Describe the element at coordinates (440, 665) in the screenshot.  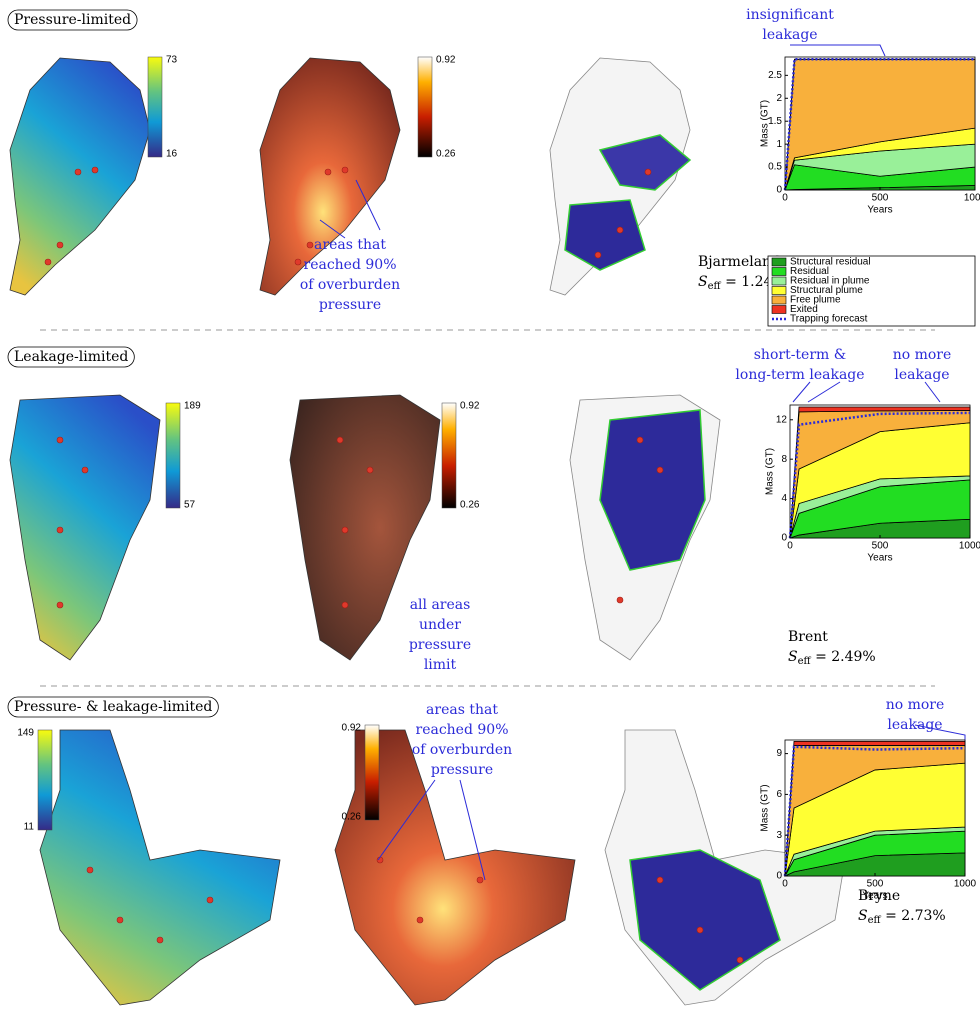
I see `map-annotation: limit` at that location.